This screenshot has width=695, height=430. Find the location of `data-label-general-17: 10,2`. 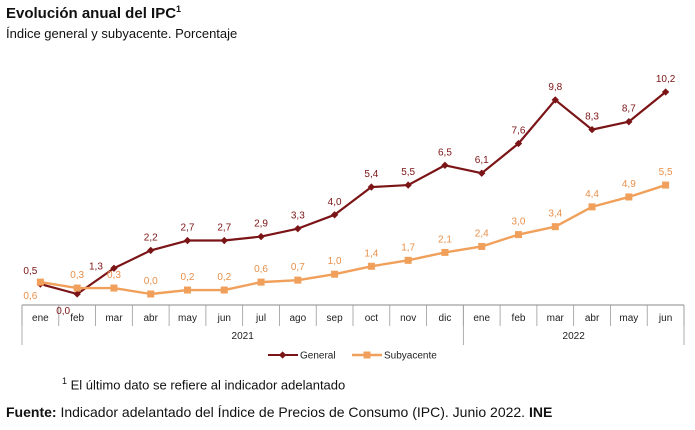

data-label-general-17: 10,2 is located at coordinates (666, 79).